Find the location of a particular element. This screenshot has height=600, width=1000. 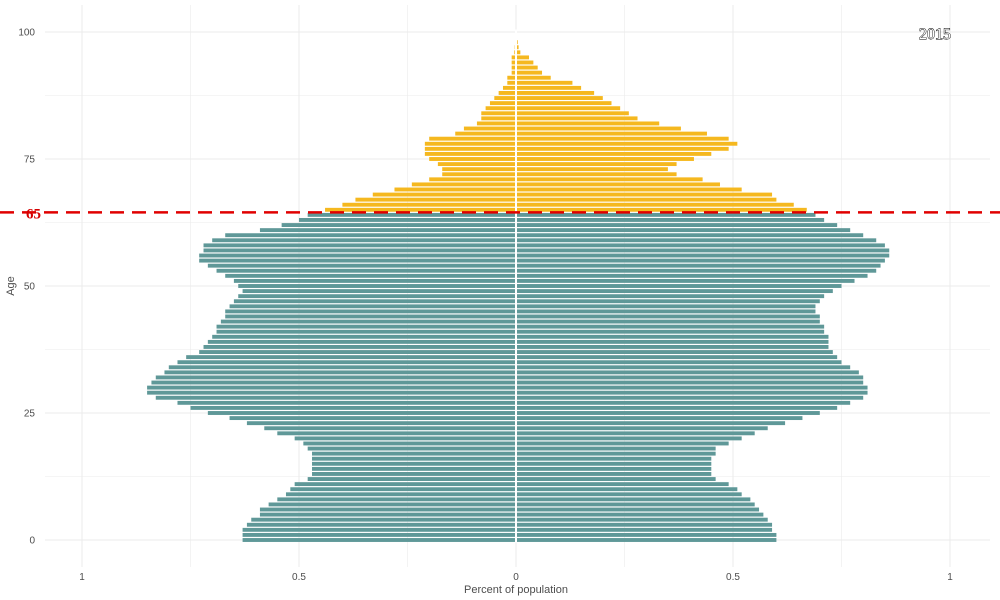

y-tick-label: 75 is located at coordinates (30, 160).